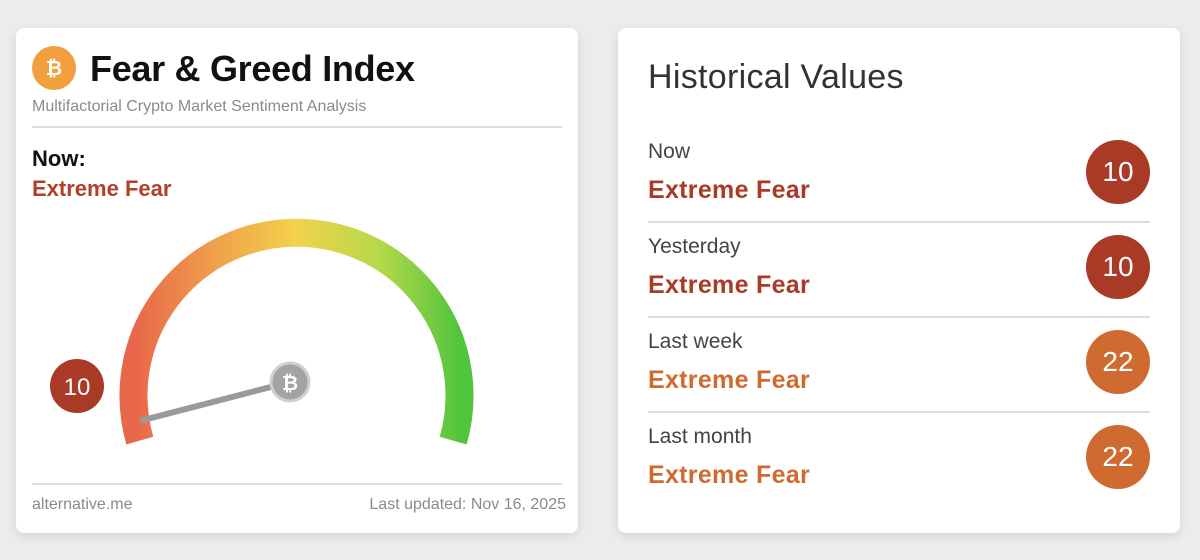 The width and height of the screenshot is (1200, 560). Describe the element at coordinates (669, 151) in the screenshot. I see `history-label: Now` at that location.